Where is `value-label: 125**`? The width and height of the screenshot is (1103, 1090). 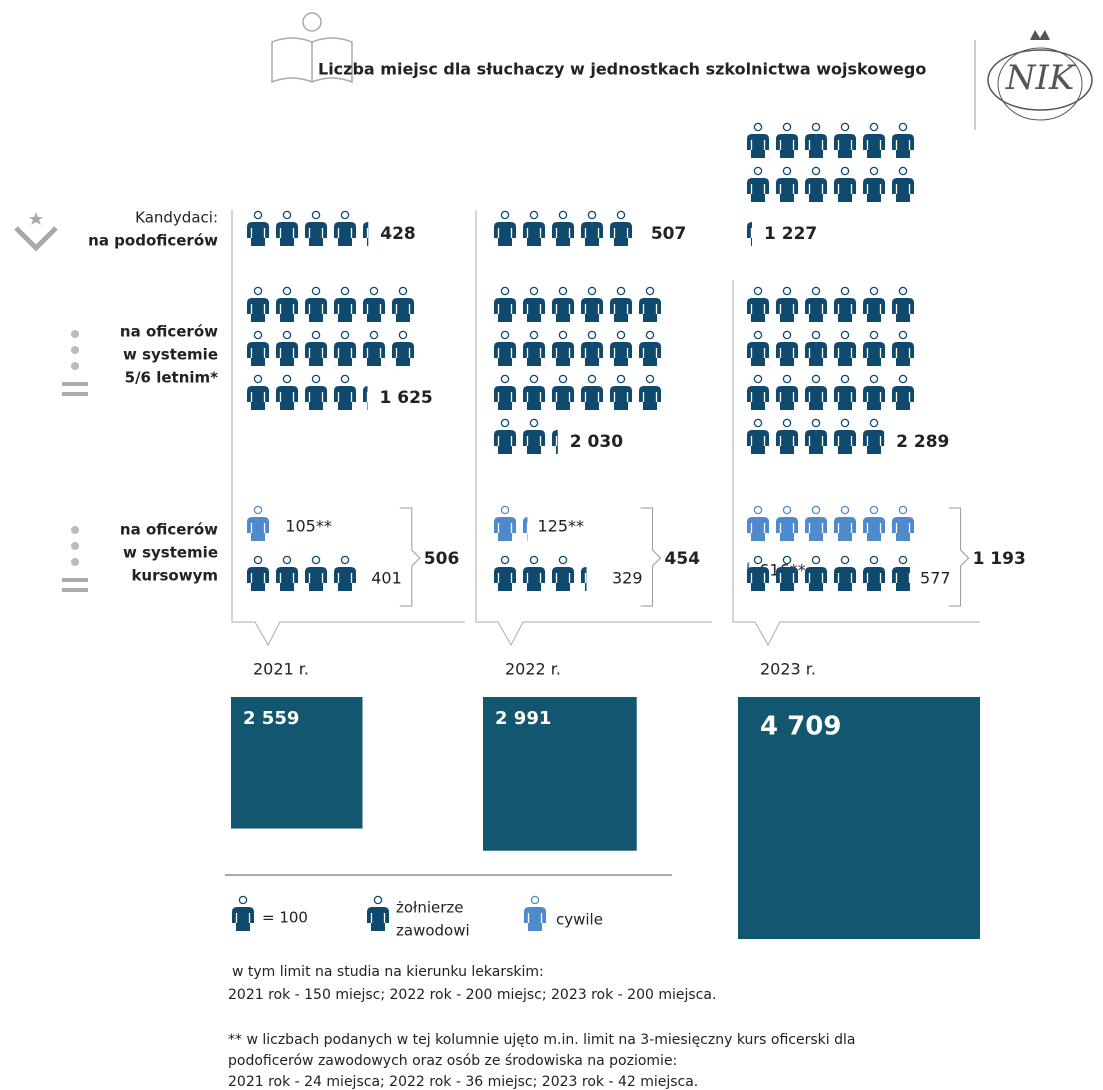
value-label: 125** is located at coordinates (561, 526).